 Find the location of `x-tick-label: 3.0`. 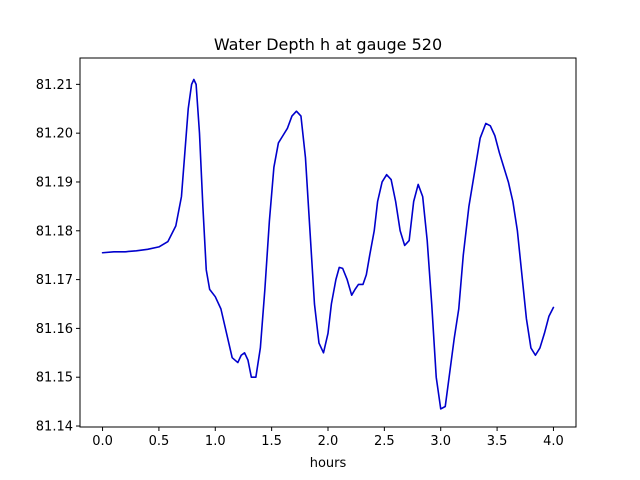

x-tick-label: 3.0 is located at coordinates (440, 441).